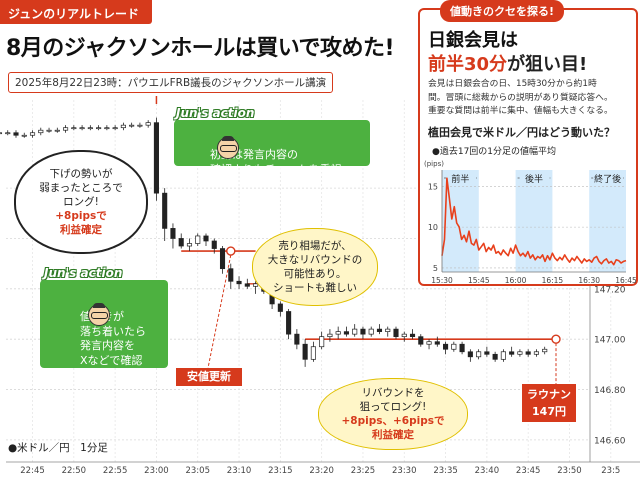 This screenshot has height=479, width=640. I want to click on round-label-line: ラウナン, so click(549, 394).